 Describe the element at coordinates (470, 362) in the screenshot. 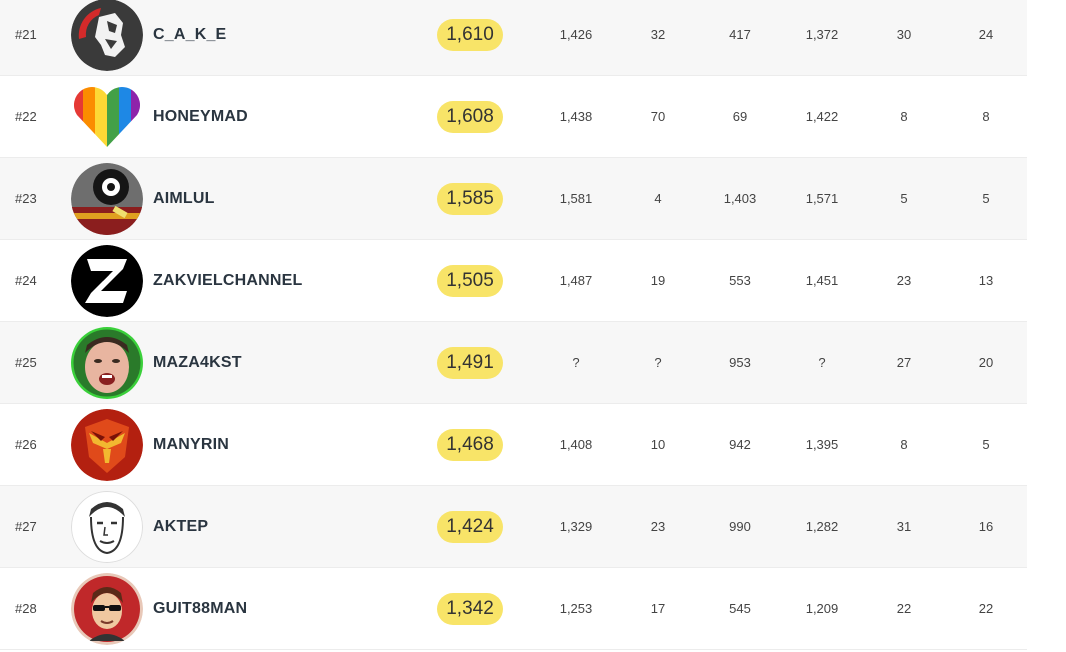

I see `rating-badge: 1,491` at that location.